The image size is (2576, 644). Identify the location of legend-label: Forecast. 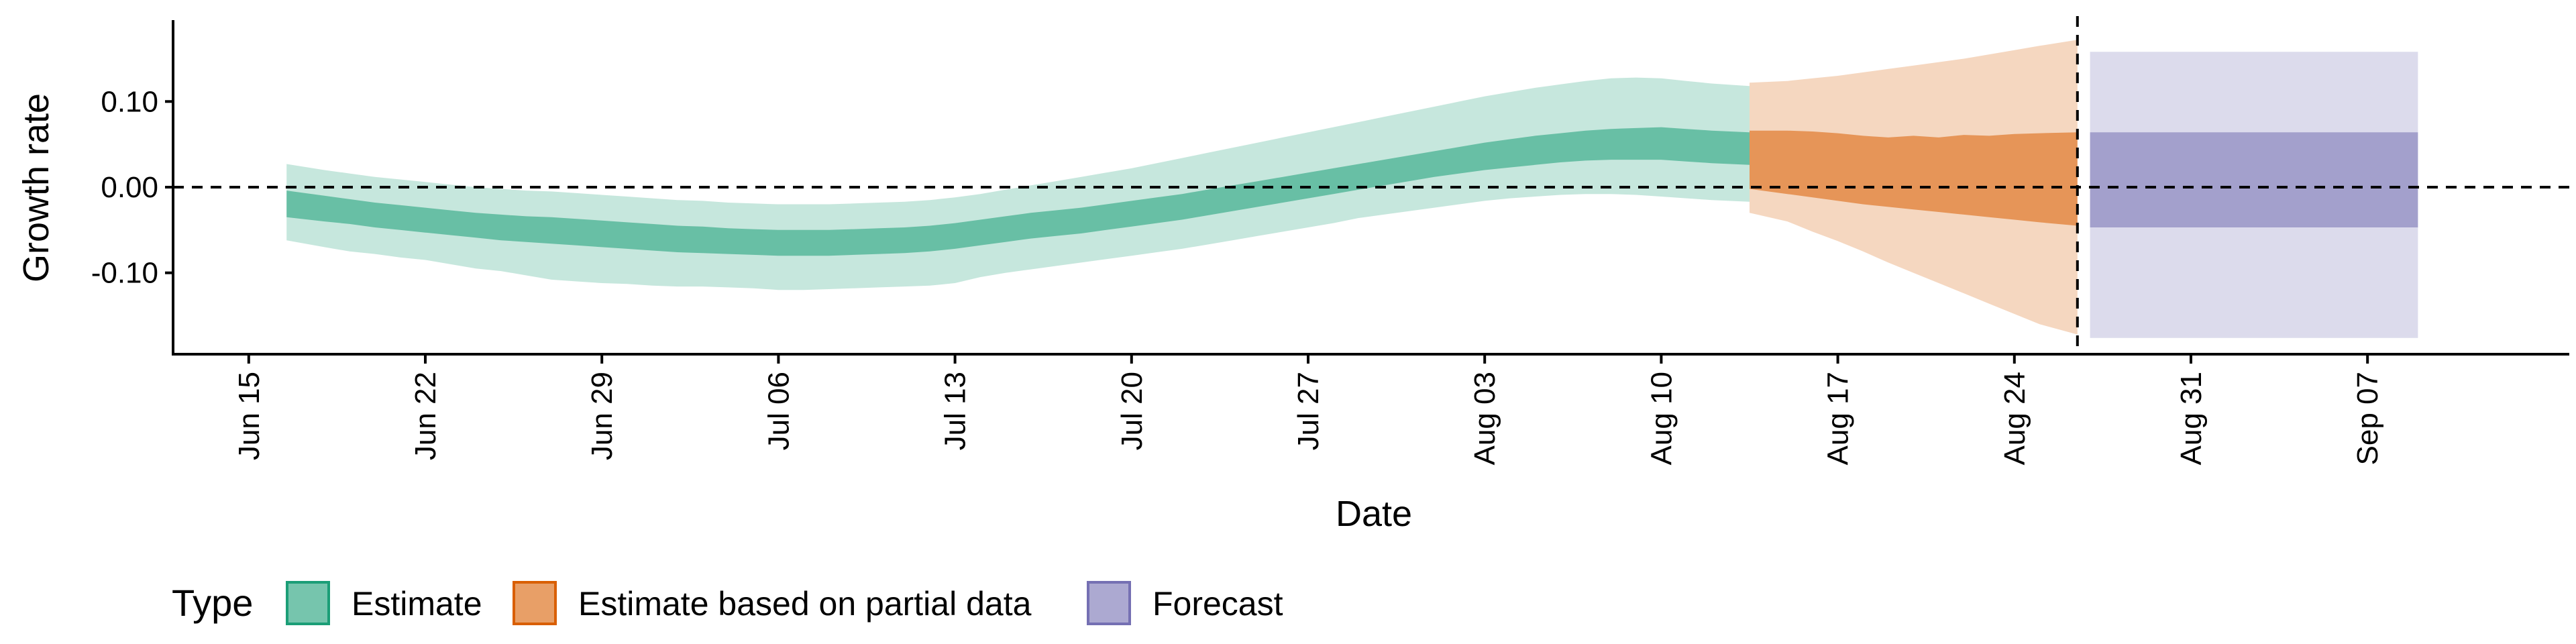
(1217, 604).